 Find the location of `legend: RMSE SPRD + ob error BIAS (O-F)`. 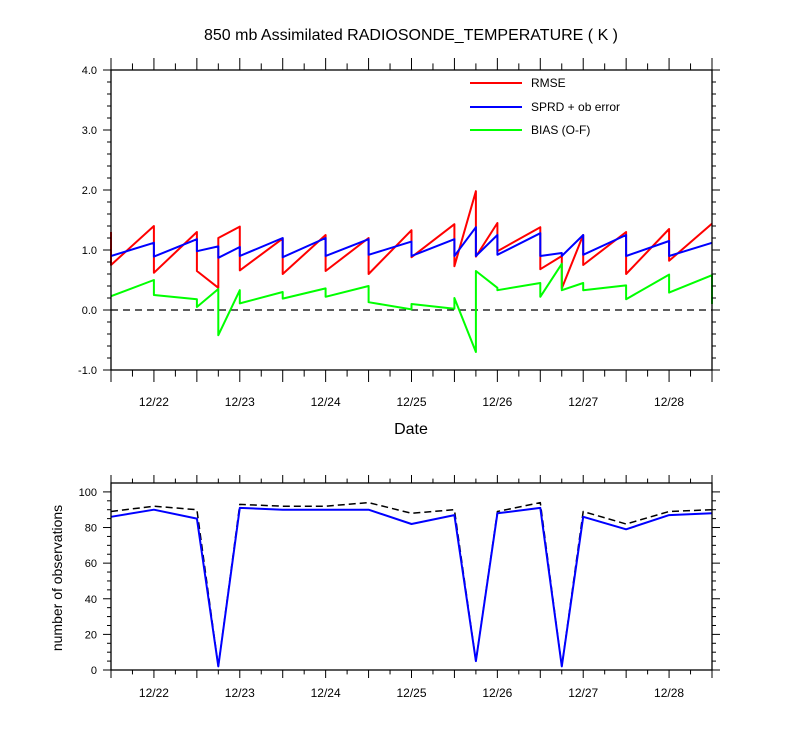

legend: RMSE SPRD + ob error BIAS (O-F) is located at coordinates (545, 106).